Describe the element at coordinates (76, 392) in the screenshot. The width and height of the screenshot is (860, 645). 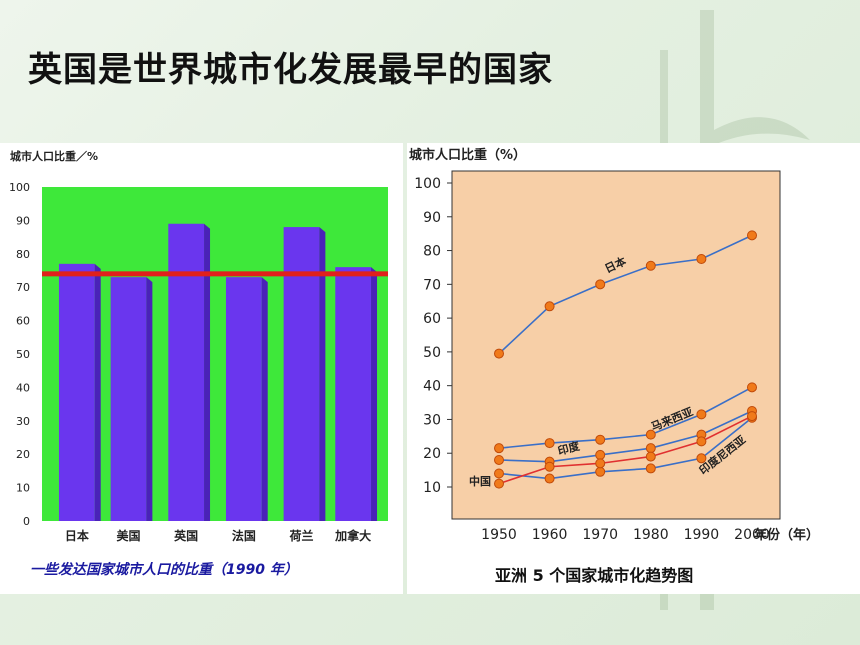
I see `bar-日本` at that location.